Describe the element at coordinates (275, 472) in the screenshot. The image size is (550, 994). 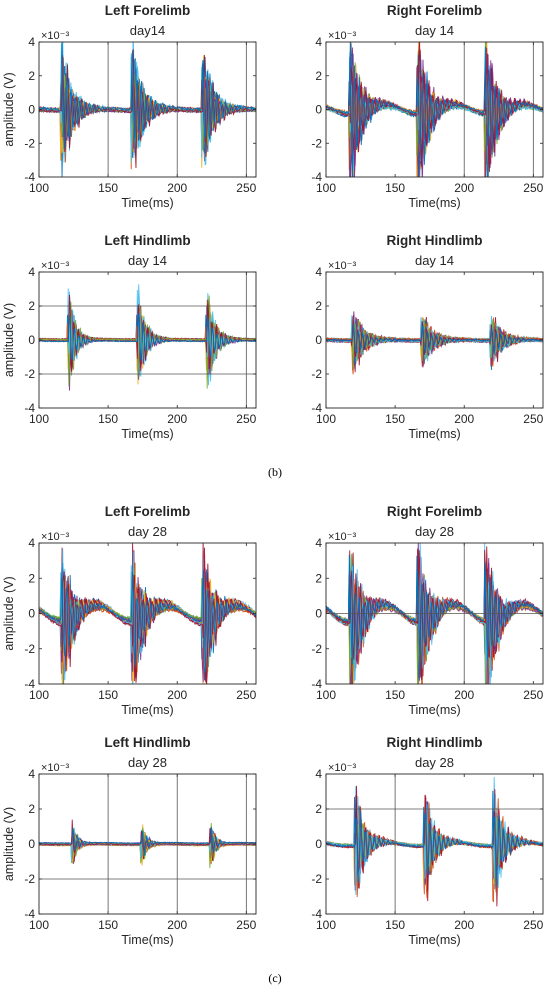
I see `section-label: (b)` at that location.